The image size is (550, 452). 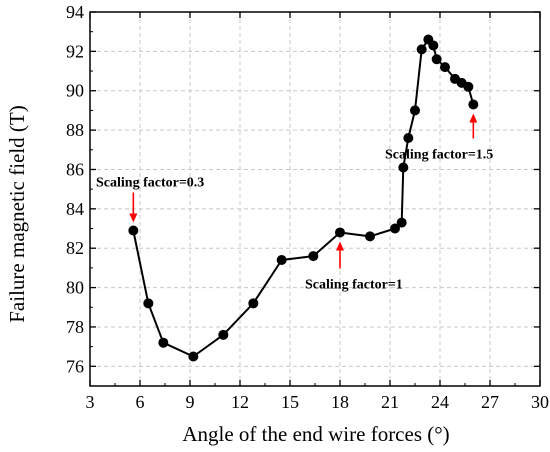 What do you see at coordinates (240, 402) in the screenshot?
I see `x-tick-label: 12` at bounding box center [240, 402].